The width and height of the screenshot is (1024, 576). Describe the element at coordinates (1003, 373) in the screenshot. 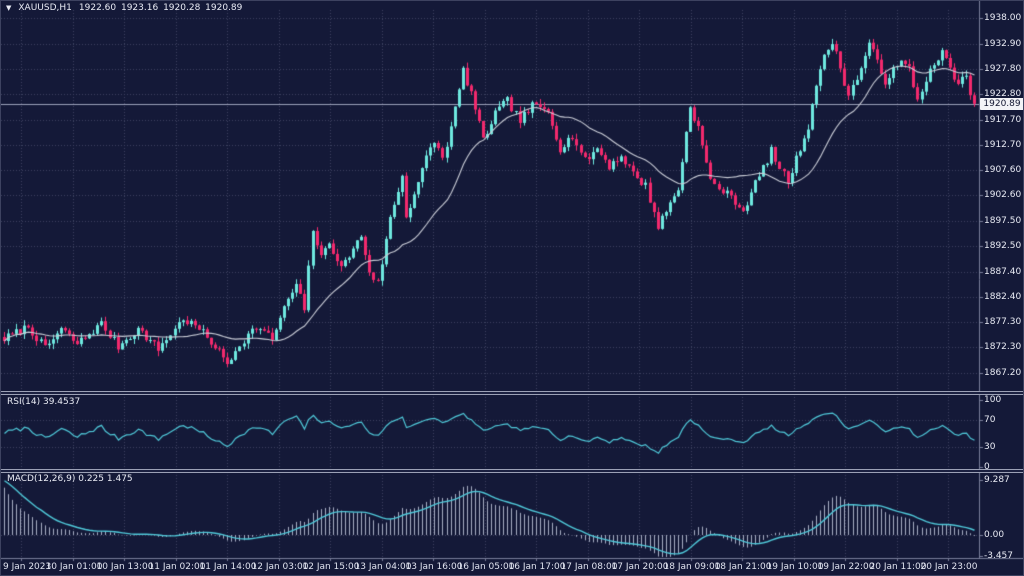

I see `price-axis-label: 1867.20` at that location.